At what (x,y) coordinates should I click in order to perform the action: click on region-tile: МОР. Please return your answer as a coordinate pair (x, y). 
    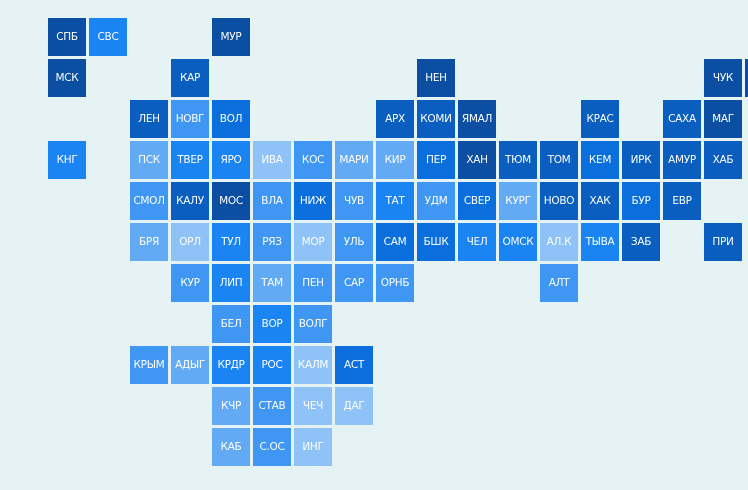
    Looking at the image, I should click on (313, 242).